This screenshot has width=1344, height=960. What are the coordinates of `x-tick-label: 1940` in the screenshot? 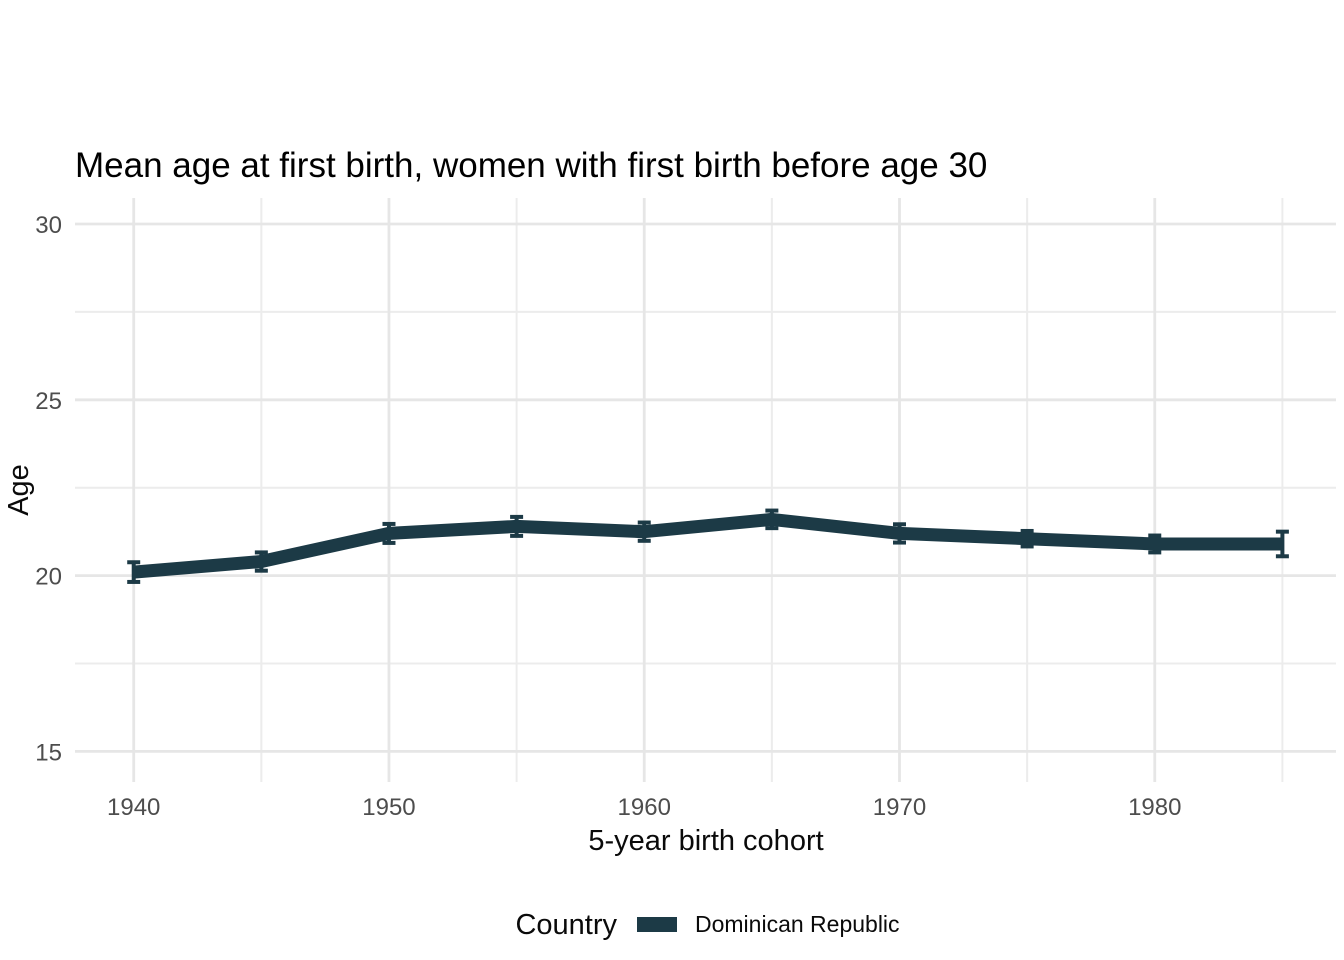 It's located at (133, 807).